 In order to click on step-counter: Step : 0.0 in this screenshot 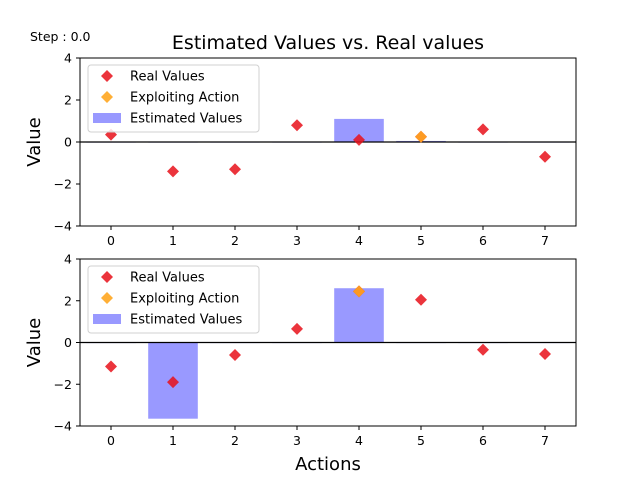, I will do `click(60, 36)`.